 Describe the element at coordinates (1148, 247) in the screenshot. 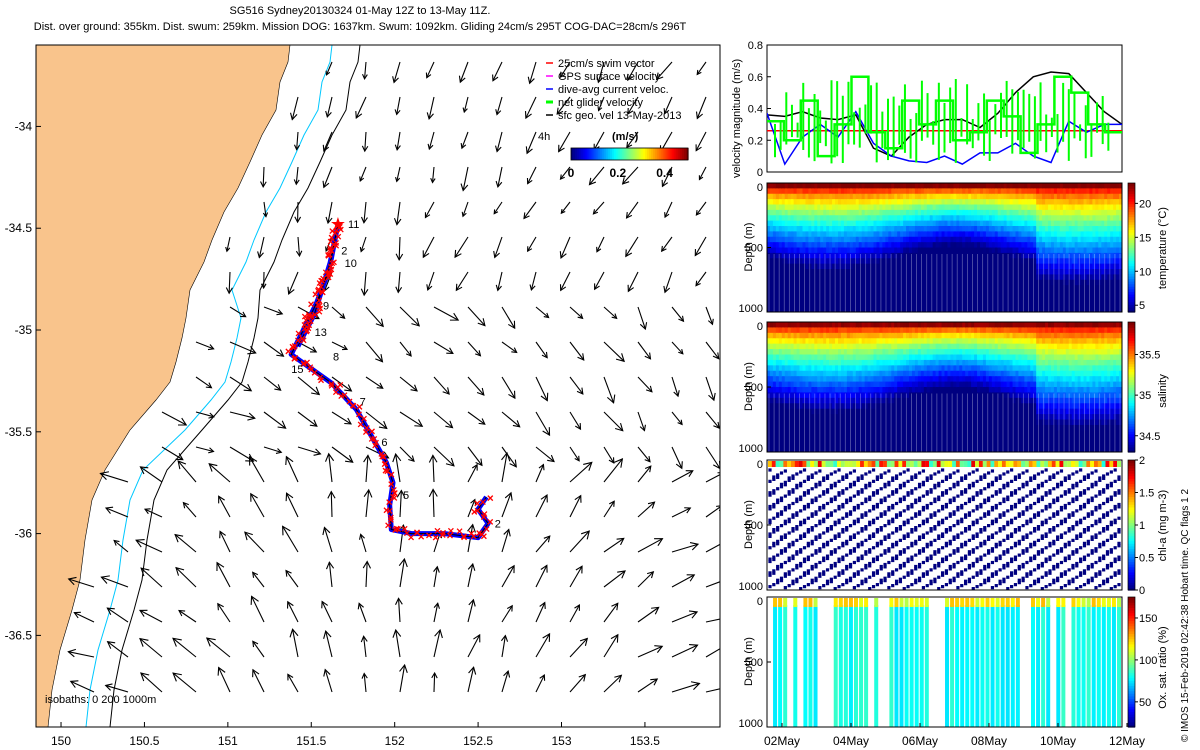

I see `depth-colorbar: 5 10 15 20 temperature (°C)` at that location.